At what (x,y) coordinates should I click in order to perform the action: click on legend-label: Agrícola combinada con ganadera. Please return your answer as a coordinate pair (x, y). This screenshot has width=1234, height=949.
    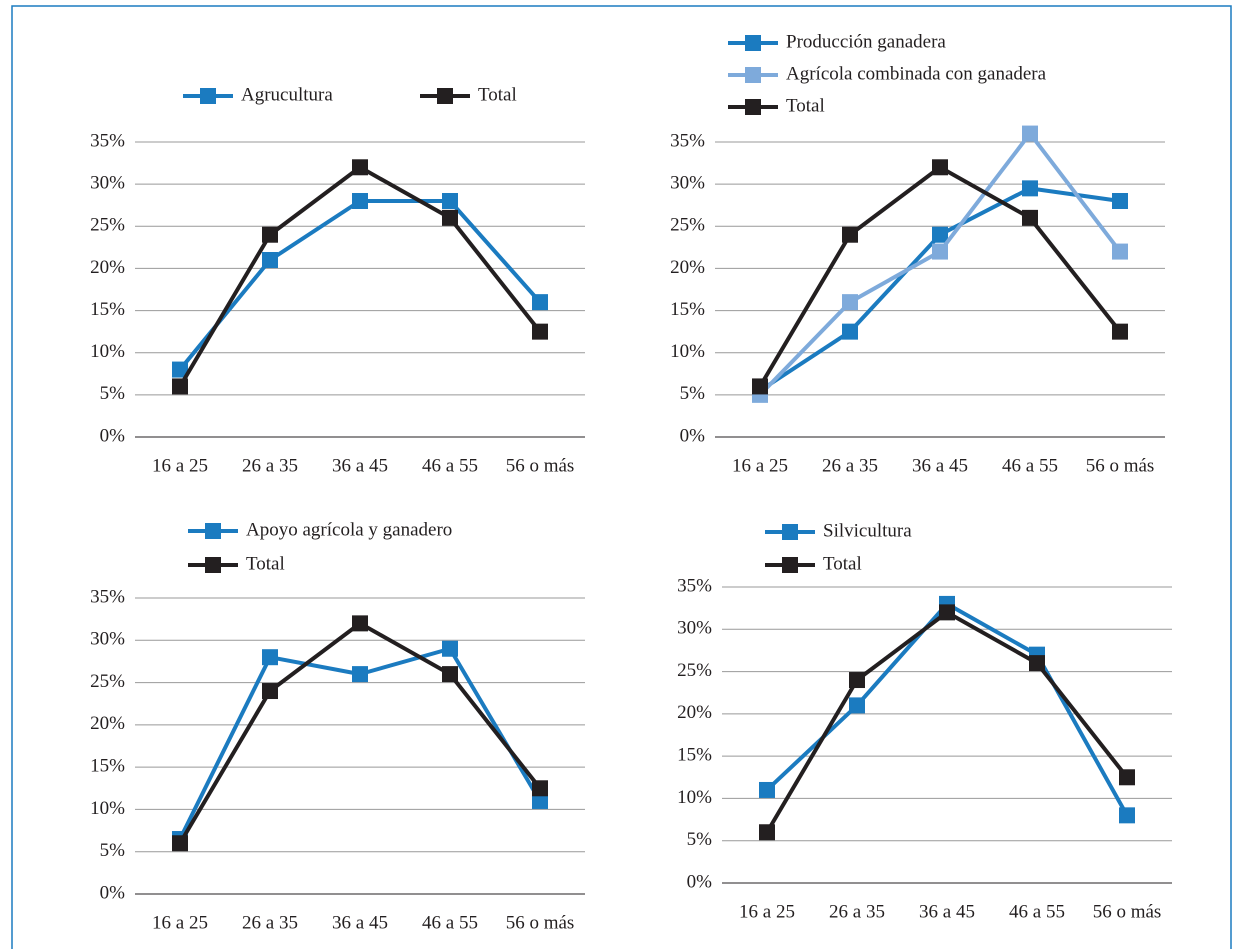
    Looking at the image, I should click on (916, 73).